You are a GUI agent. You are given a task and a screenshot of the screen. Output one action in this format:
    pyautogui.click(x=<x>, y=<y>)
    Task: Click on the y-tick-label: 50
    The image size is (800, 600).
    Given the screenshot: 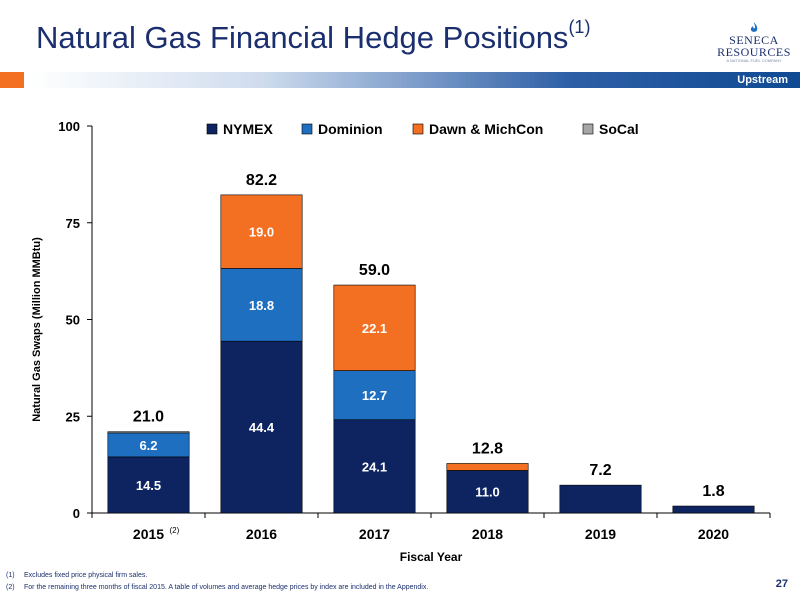 What is the action you would take?
    pyautogui.click(x=73, y=320)
    